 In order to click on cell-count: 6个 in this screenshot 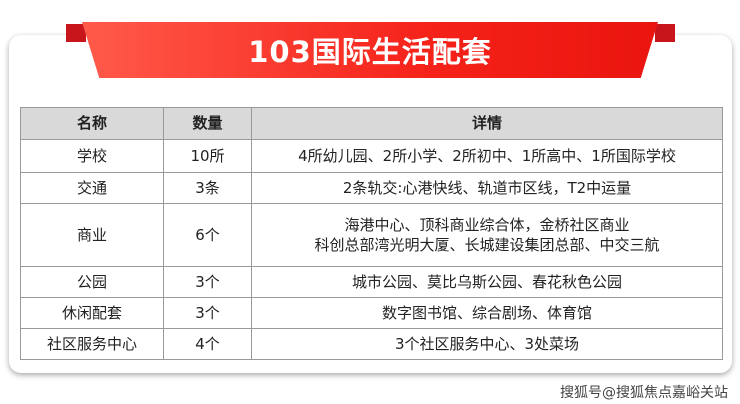, I will do `click(207, 235)`.